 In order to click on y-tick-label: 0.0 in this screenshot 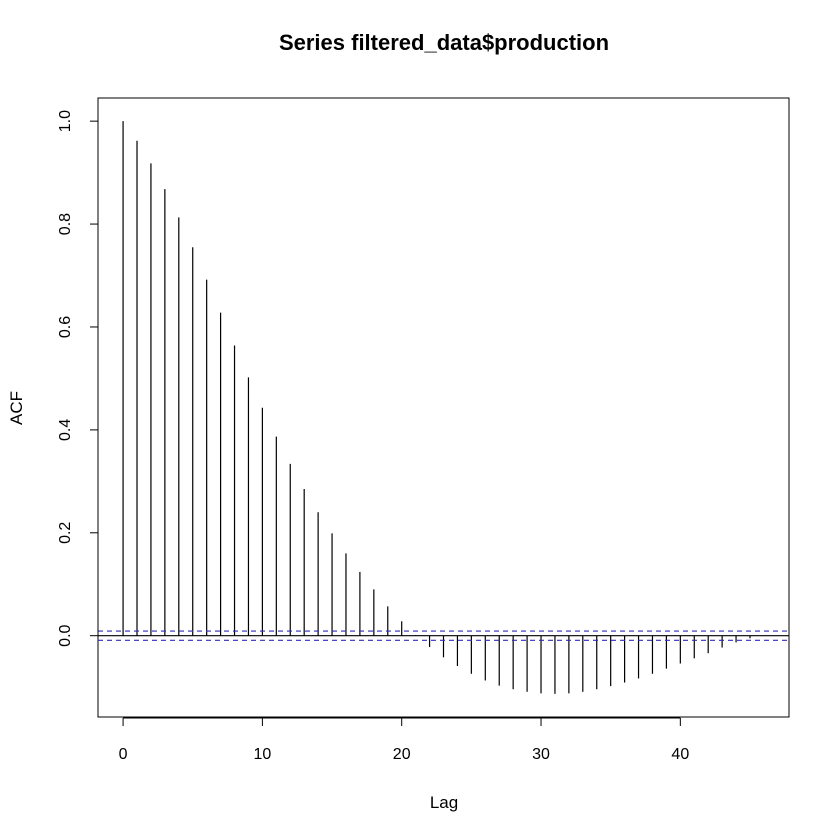, I will do `click(65, 635)`.